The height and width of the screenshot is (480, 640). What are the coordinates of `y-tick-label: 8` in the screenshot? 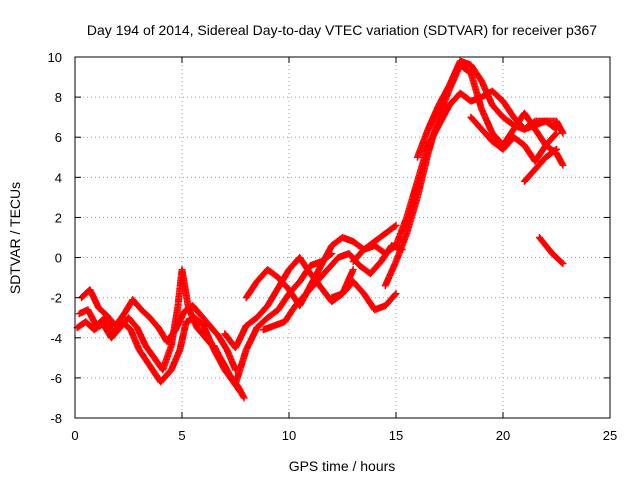 It's located at (58, 97).